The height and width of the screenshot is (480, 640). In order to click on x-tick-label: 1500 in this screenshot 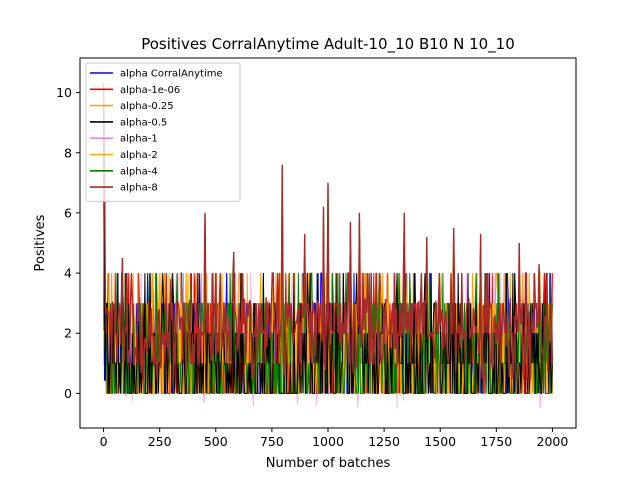, I will do `click(440, 441)`.